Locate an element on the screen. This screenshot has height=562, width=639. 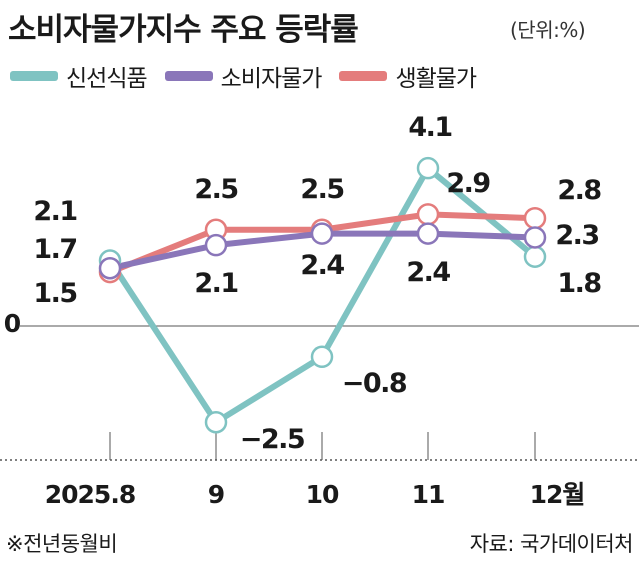
y-tick-zero: 0 is located at coordinates (12, 323).